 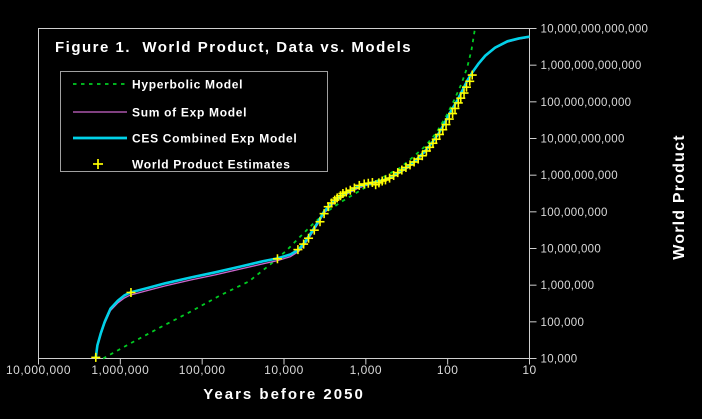 I want to click on y-tick-label: 10,000,000,000, so click(x=583, y=140).